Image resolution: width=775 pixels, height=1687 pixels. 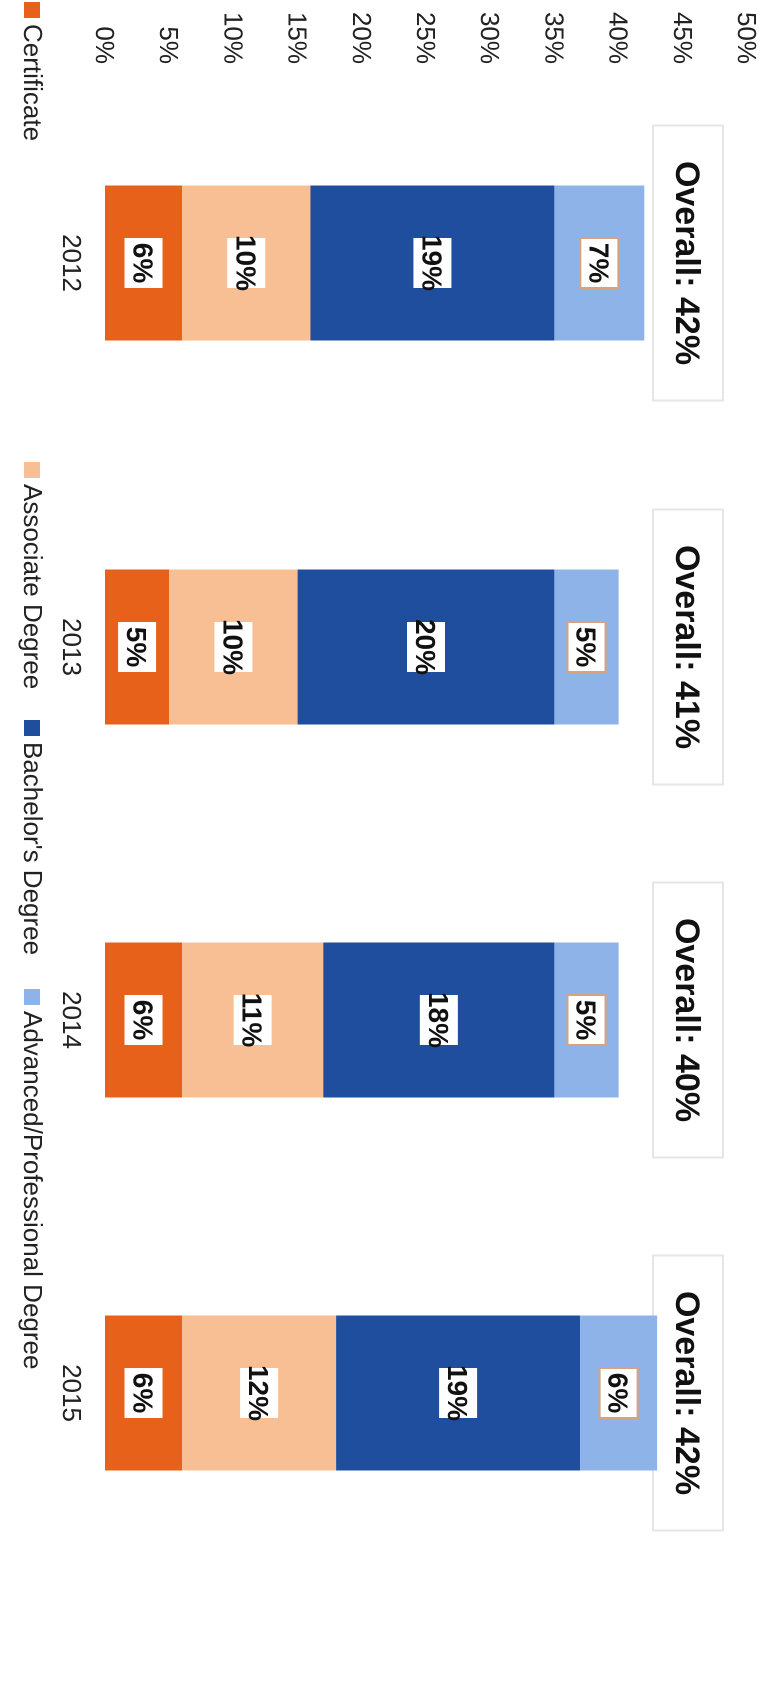 What do you see at coordinates (33, 82) in the screenshot?
I see `legend-entry: Certificate` at bounding box center [33, 82].